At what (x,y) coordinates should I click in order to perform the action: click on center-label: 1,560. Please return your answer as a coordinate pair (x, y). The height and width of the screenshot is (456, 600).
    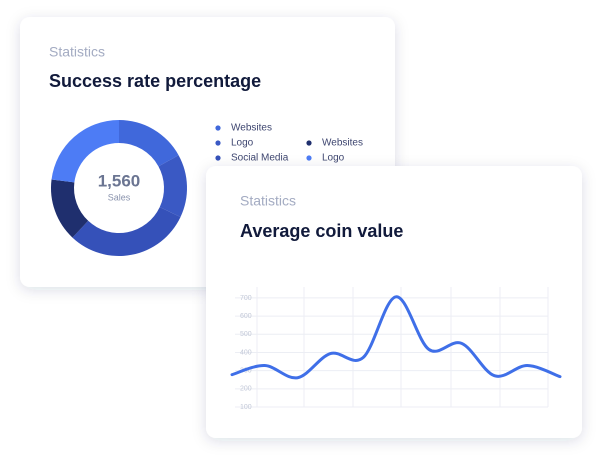
    Looking at the image, I should click on (119, 180).